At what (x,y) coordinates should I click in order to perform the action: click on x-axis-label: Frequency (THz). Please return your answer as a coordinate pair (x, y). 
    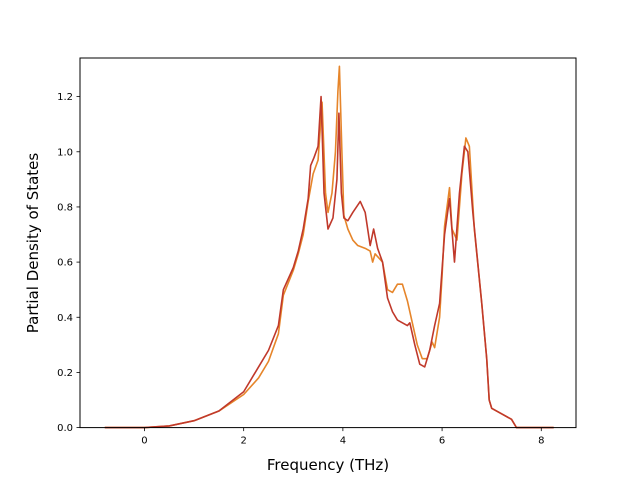
    Looking at the image, I should click on (328, 465).